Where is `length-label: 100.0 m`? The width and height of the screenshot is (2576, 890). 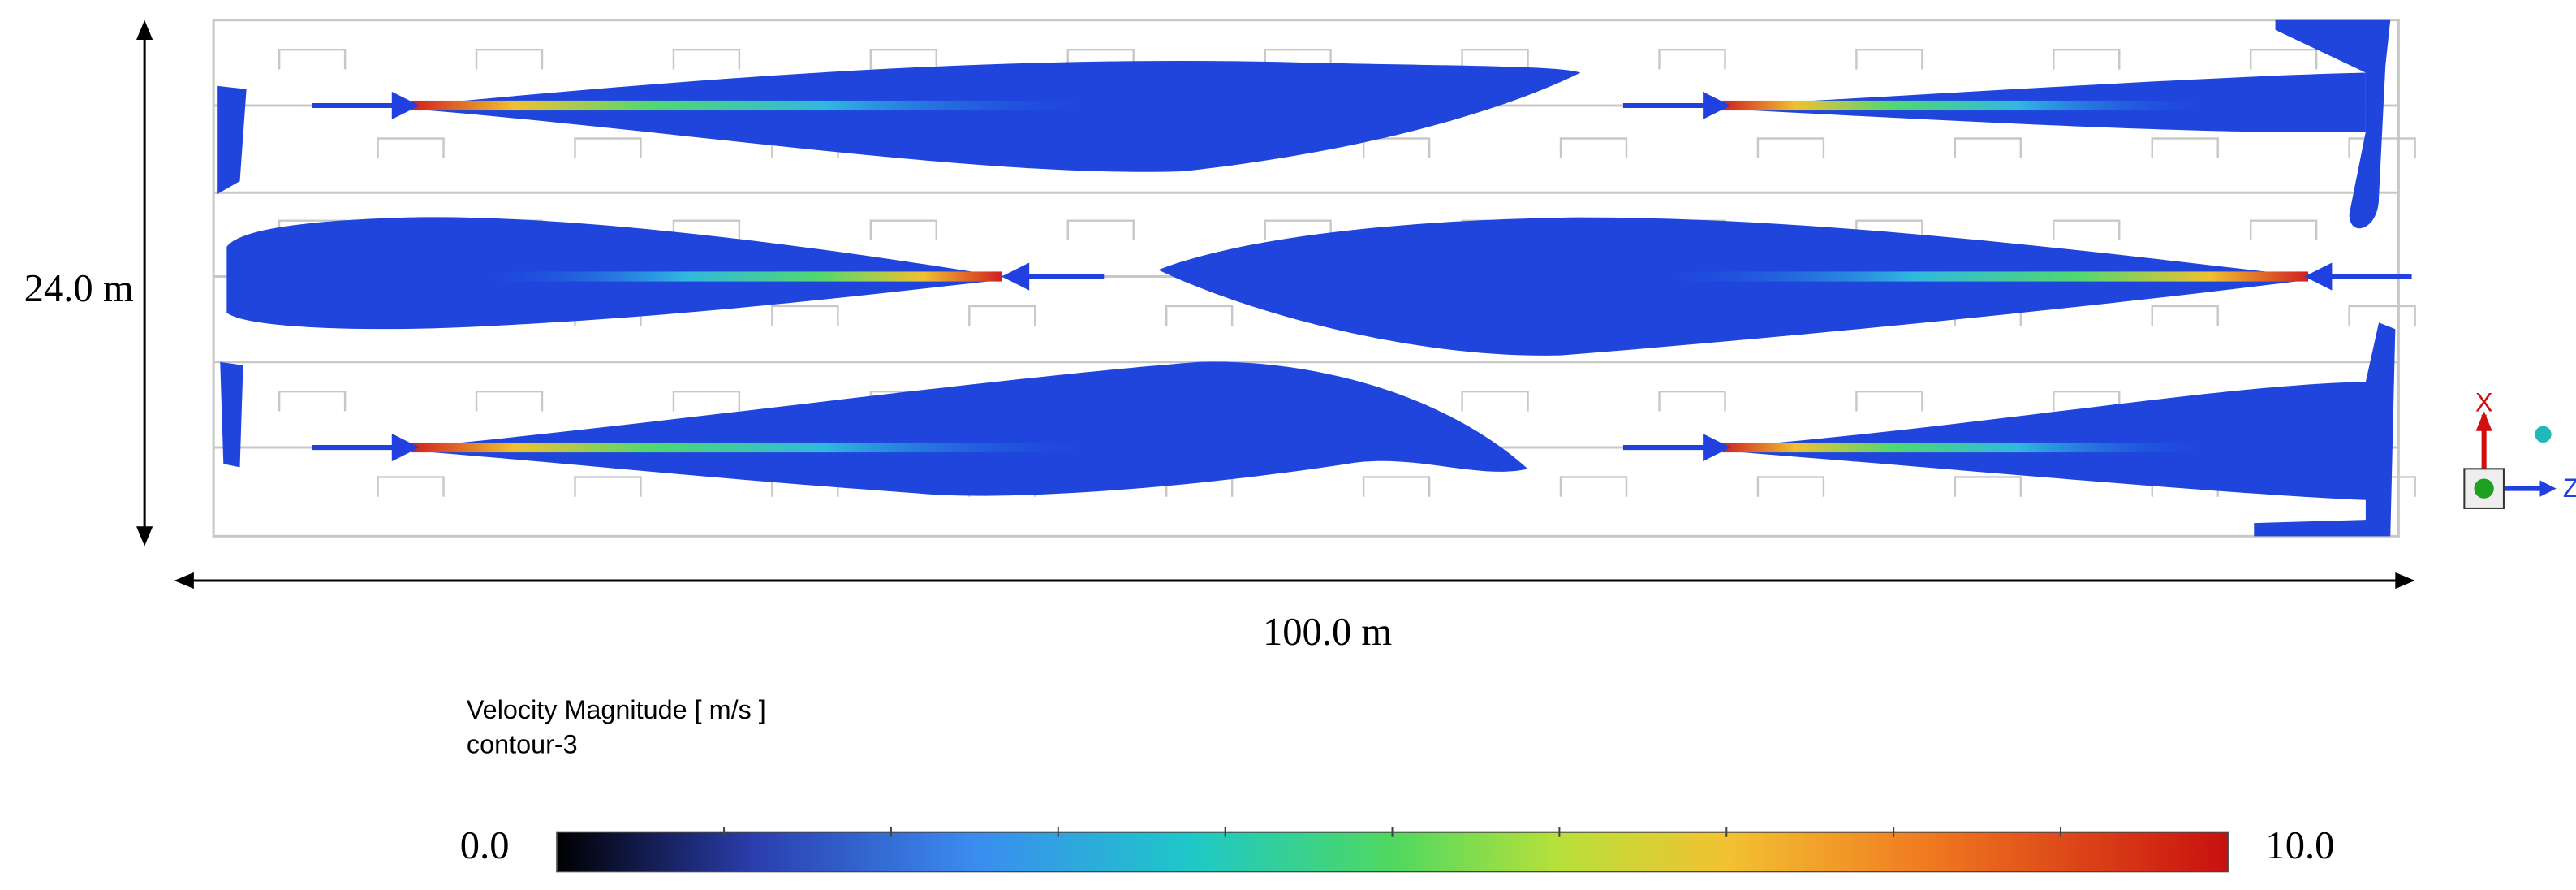
length-label: 100.0 m is located at coordinates (1327, 632).